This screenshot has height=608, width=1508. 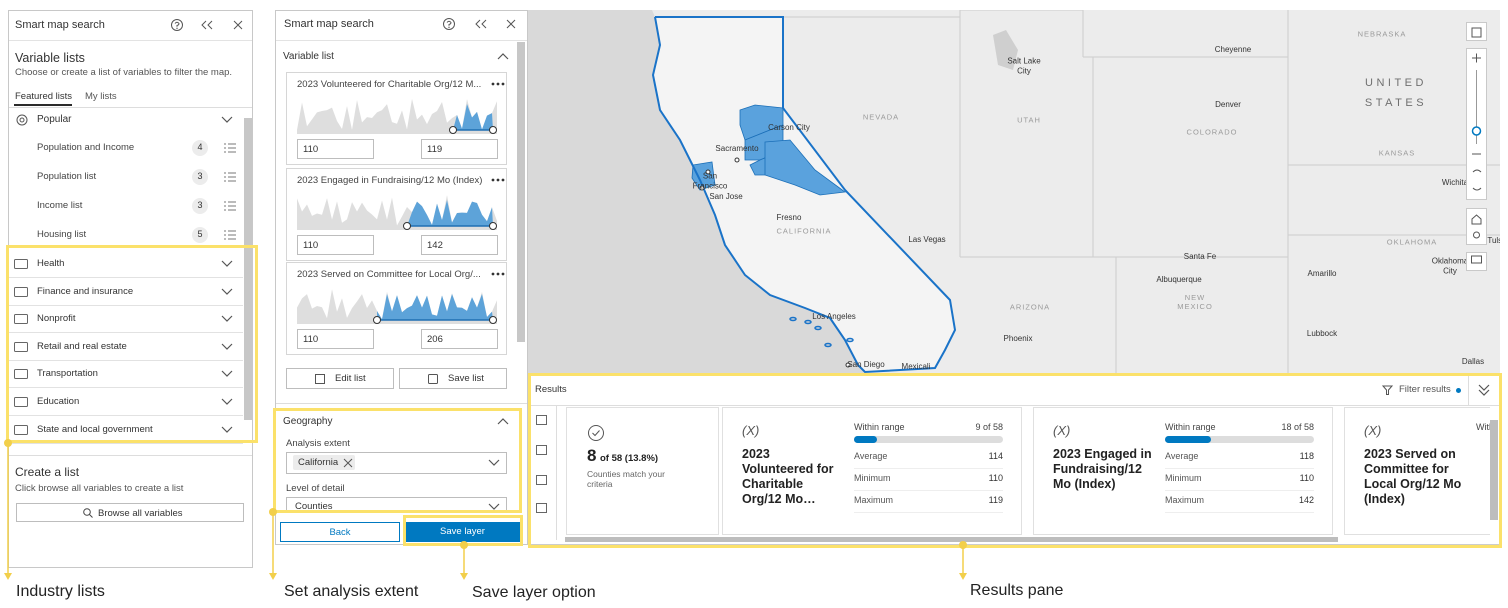 What do you see at coordinates (200, 235) in the screenshot?
I see `count-badge: 5` at bounding box center [200, 235].